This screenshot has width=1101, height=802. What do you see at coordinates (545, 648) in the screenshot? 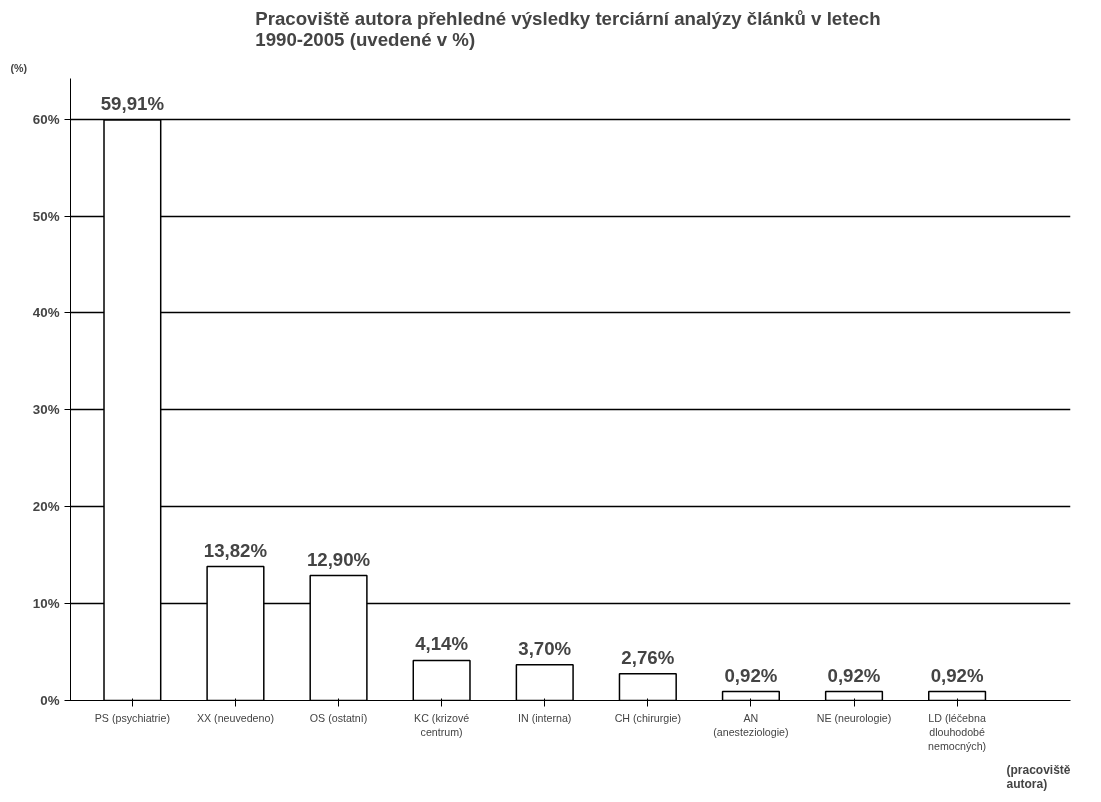
I see `data-label: 3,70%` at bounding box center [545, 648].